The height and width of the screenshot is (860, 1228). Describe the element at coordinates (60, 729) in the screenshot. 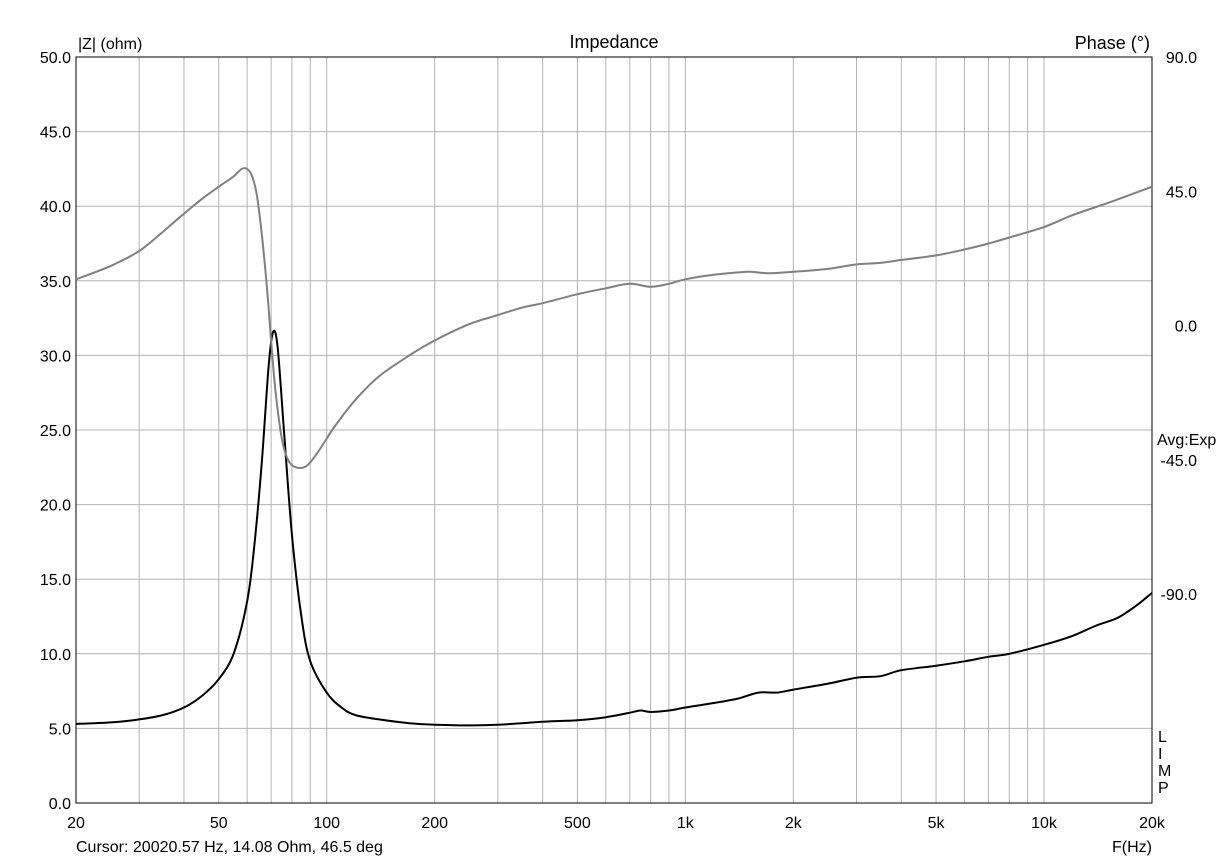

I see `left-y-tick-label: 5.0` at that location.